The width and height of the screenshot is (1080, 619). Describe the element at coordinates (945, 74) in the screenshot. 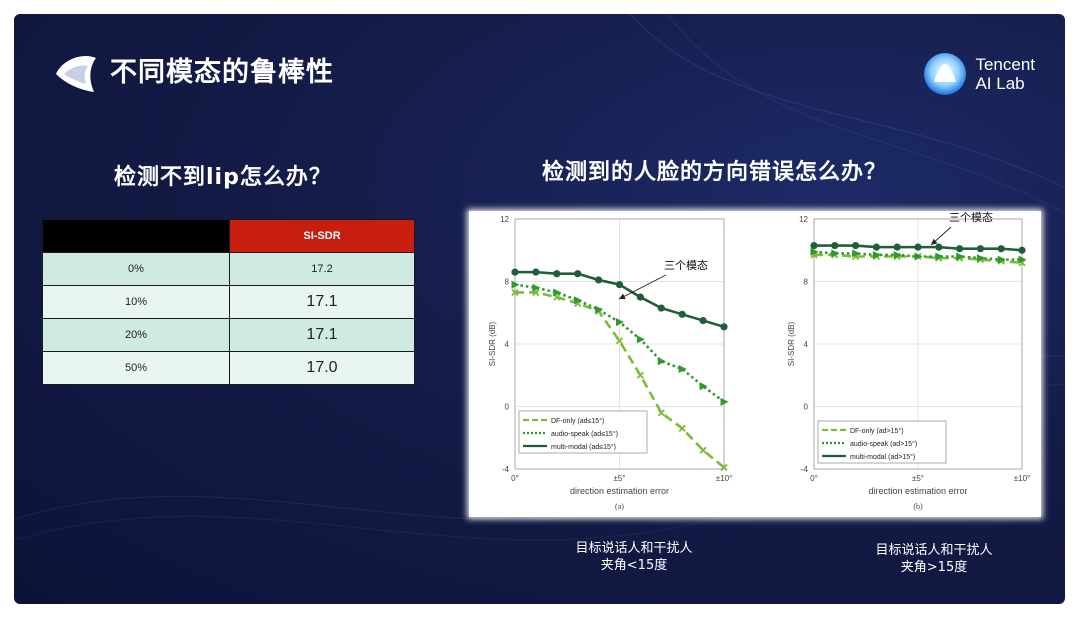

I see `tencent-ai-lab-logo-icon` at that location.